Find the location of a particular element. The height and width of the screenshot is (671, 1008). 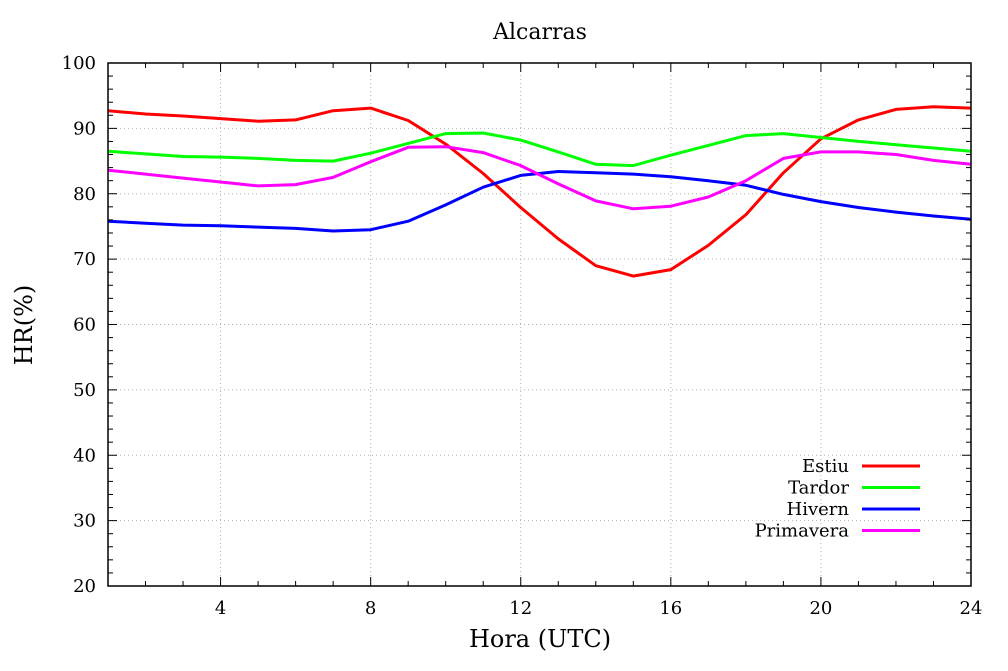

series-line-tardor is located at coordinates (539, 149).